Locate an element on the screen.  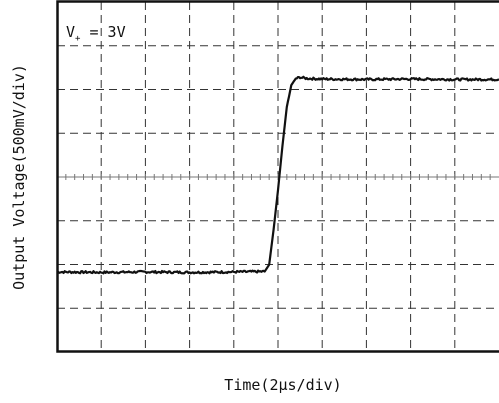
y-axis-label: Output Voltage(500mV/div) is located at coordinates (19, 177).